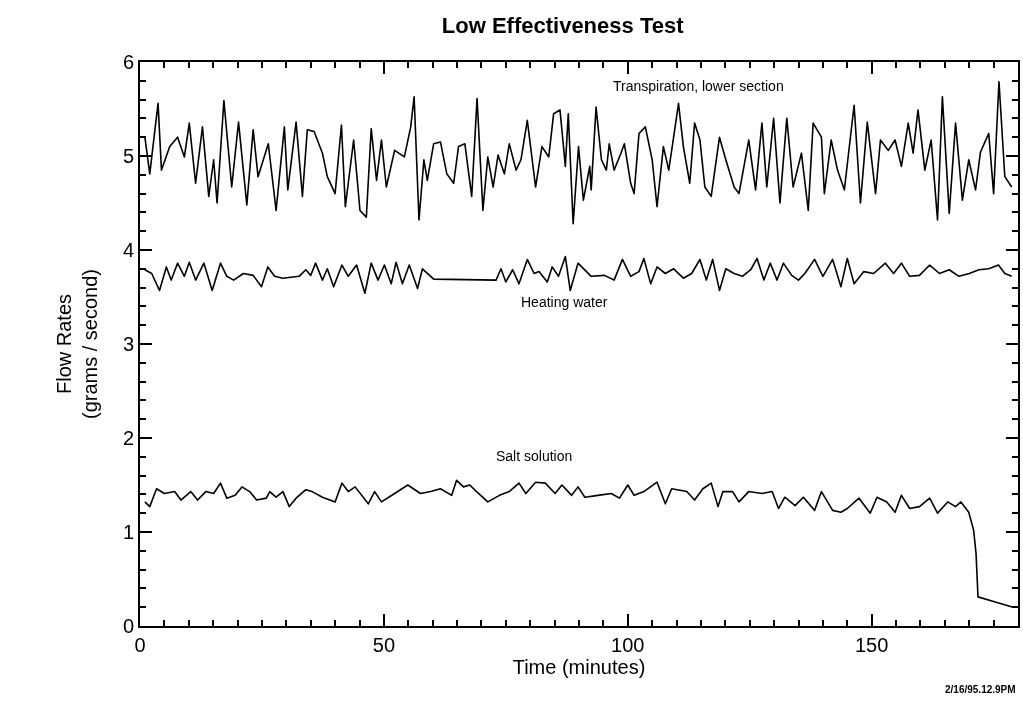  I want to click on y-tick-label: 1, so click(128, 532).